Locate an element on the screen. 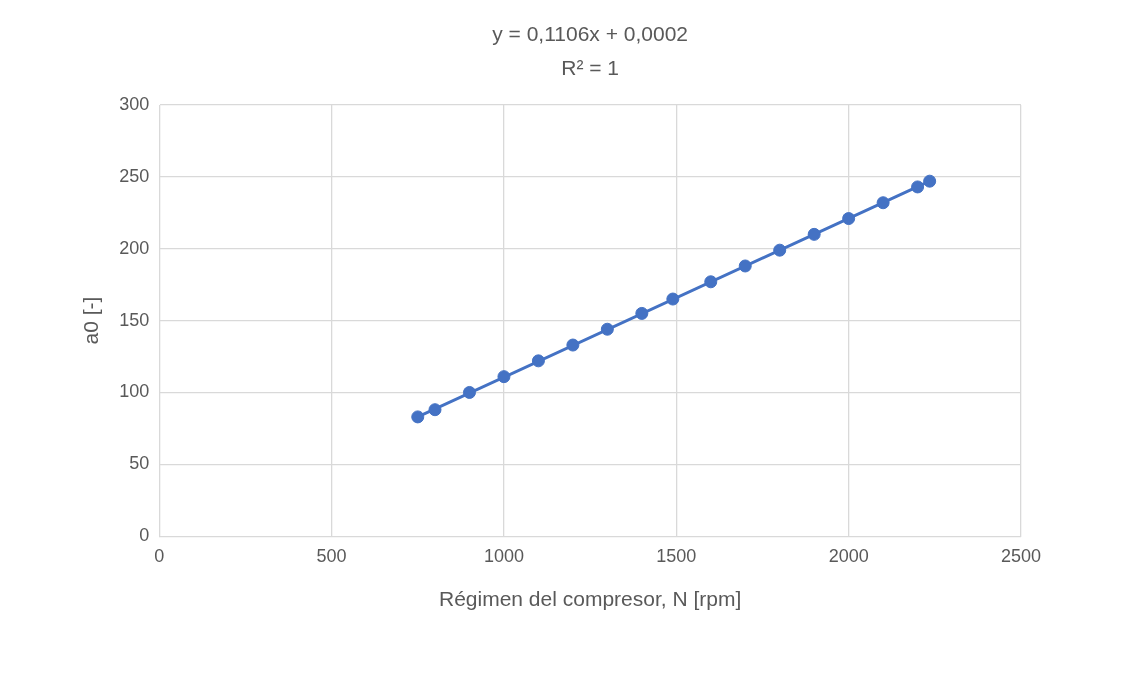 This screenshot has height=677, width=1121. y-axis-title: a0 [-] is located at coordinates (91, 320).